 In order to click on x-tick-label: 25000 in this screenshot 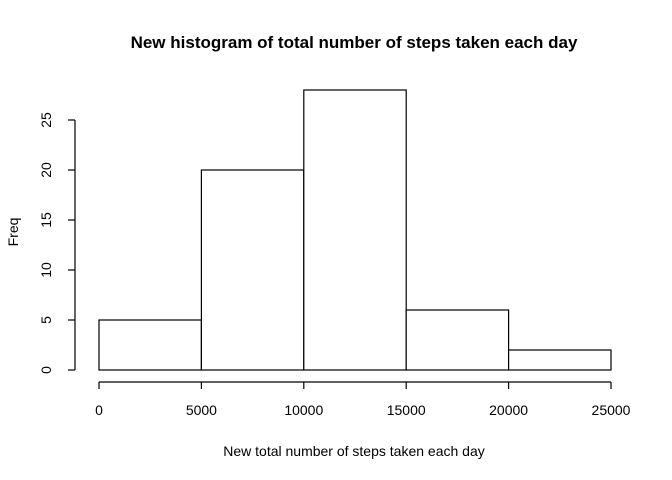, I will do `click(611, 410)`.